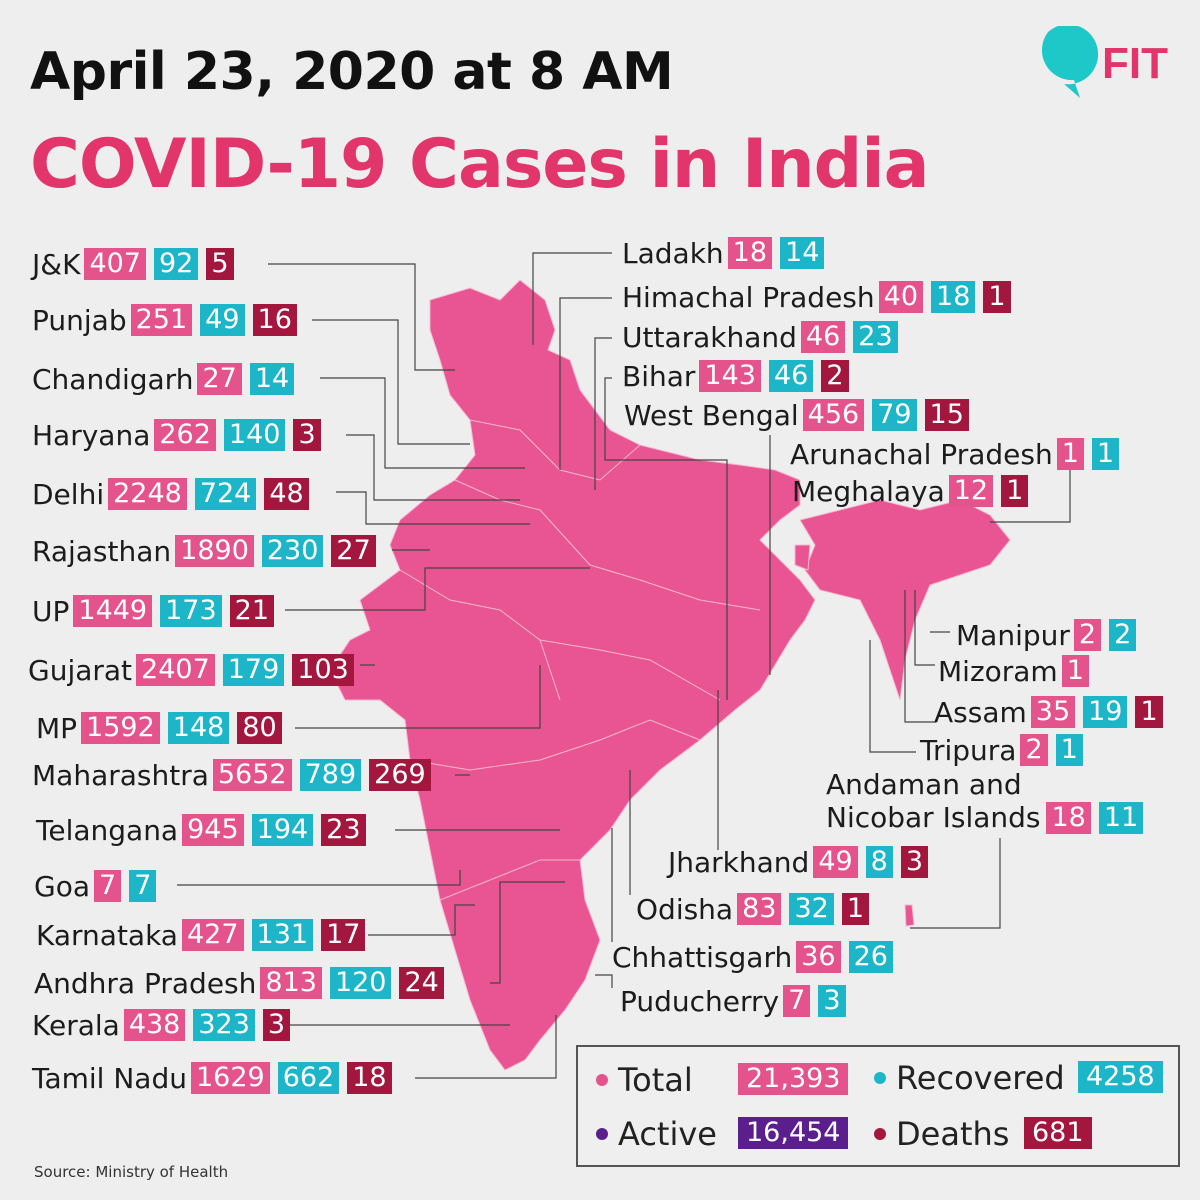  I want to click on state-row-up: UP 1449 173 21, so click(157, 611).